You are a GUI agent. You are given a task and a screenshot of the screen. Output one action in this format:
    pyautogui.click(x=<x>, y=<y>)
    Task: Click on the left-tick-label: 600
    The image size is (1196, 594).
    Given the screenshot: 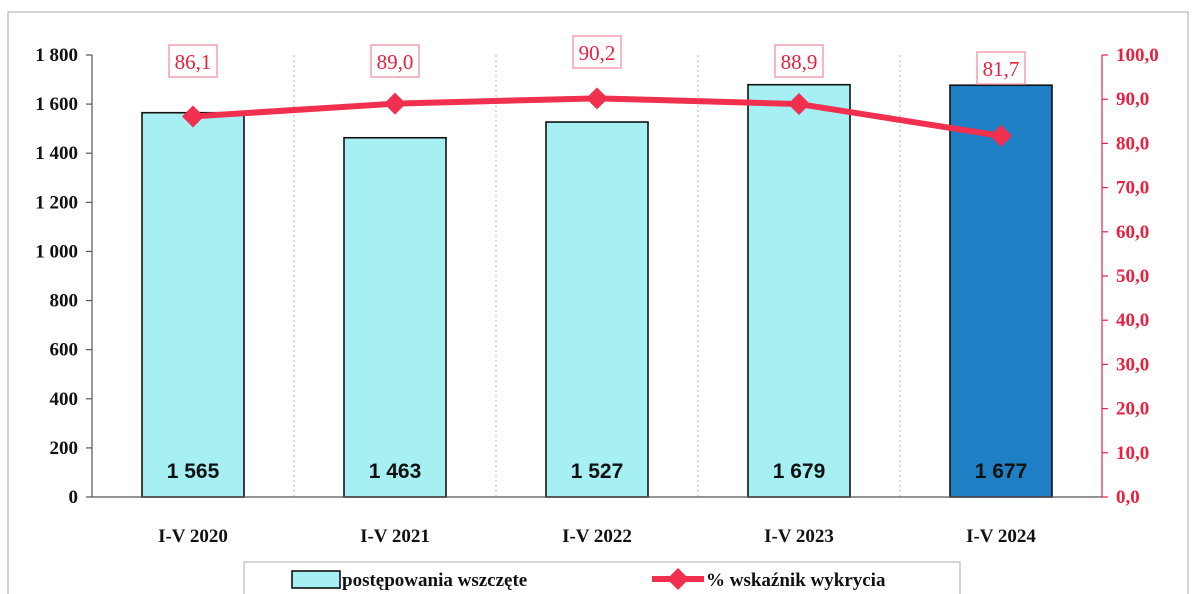 What is the action you would take?
    pyautogui.click(x=64, y=350)
    